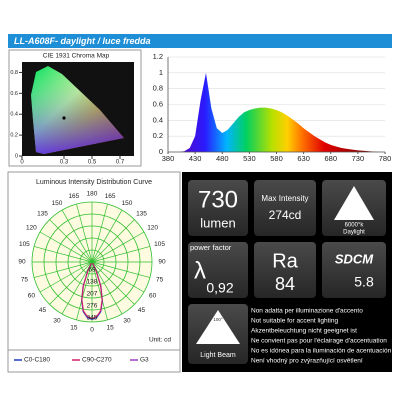 This screenshot has height=400, width=400. What do you see at coordinates (14, 94) in the screenshot?
I see `cie-y-tick-label: 0.6` at bounding box center [14, 94].